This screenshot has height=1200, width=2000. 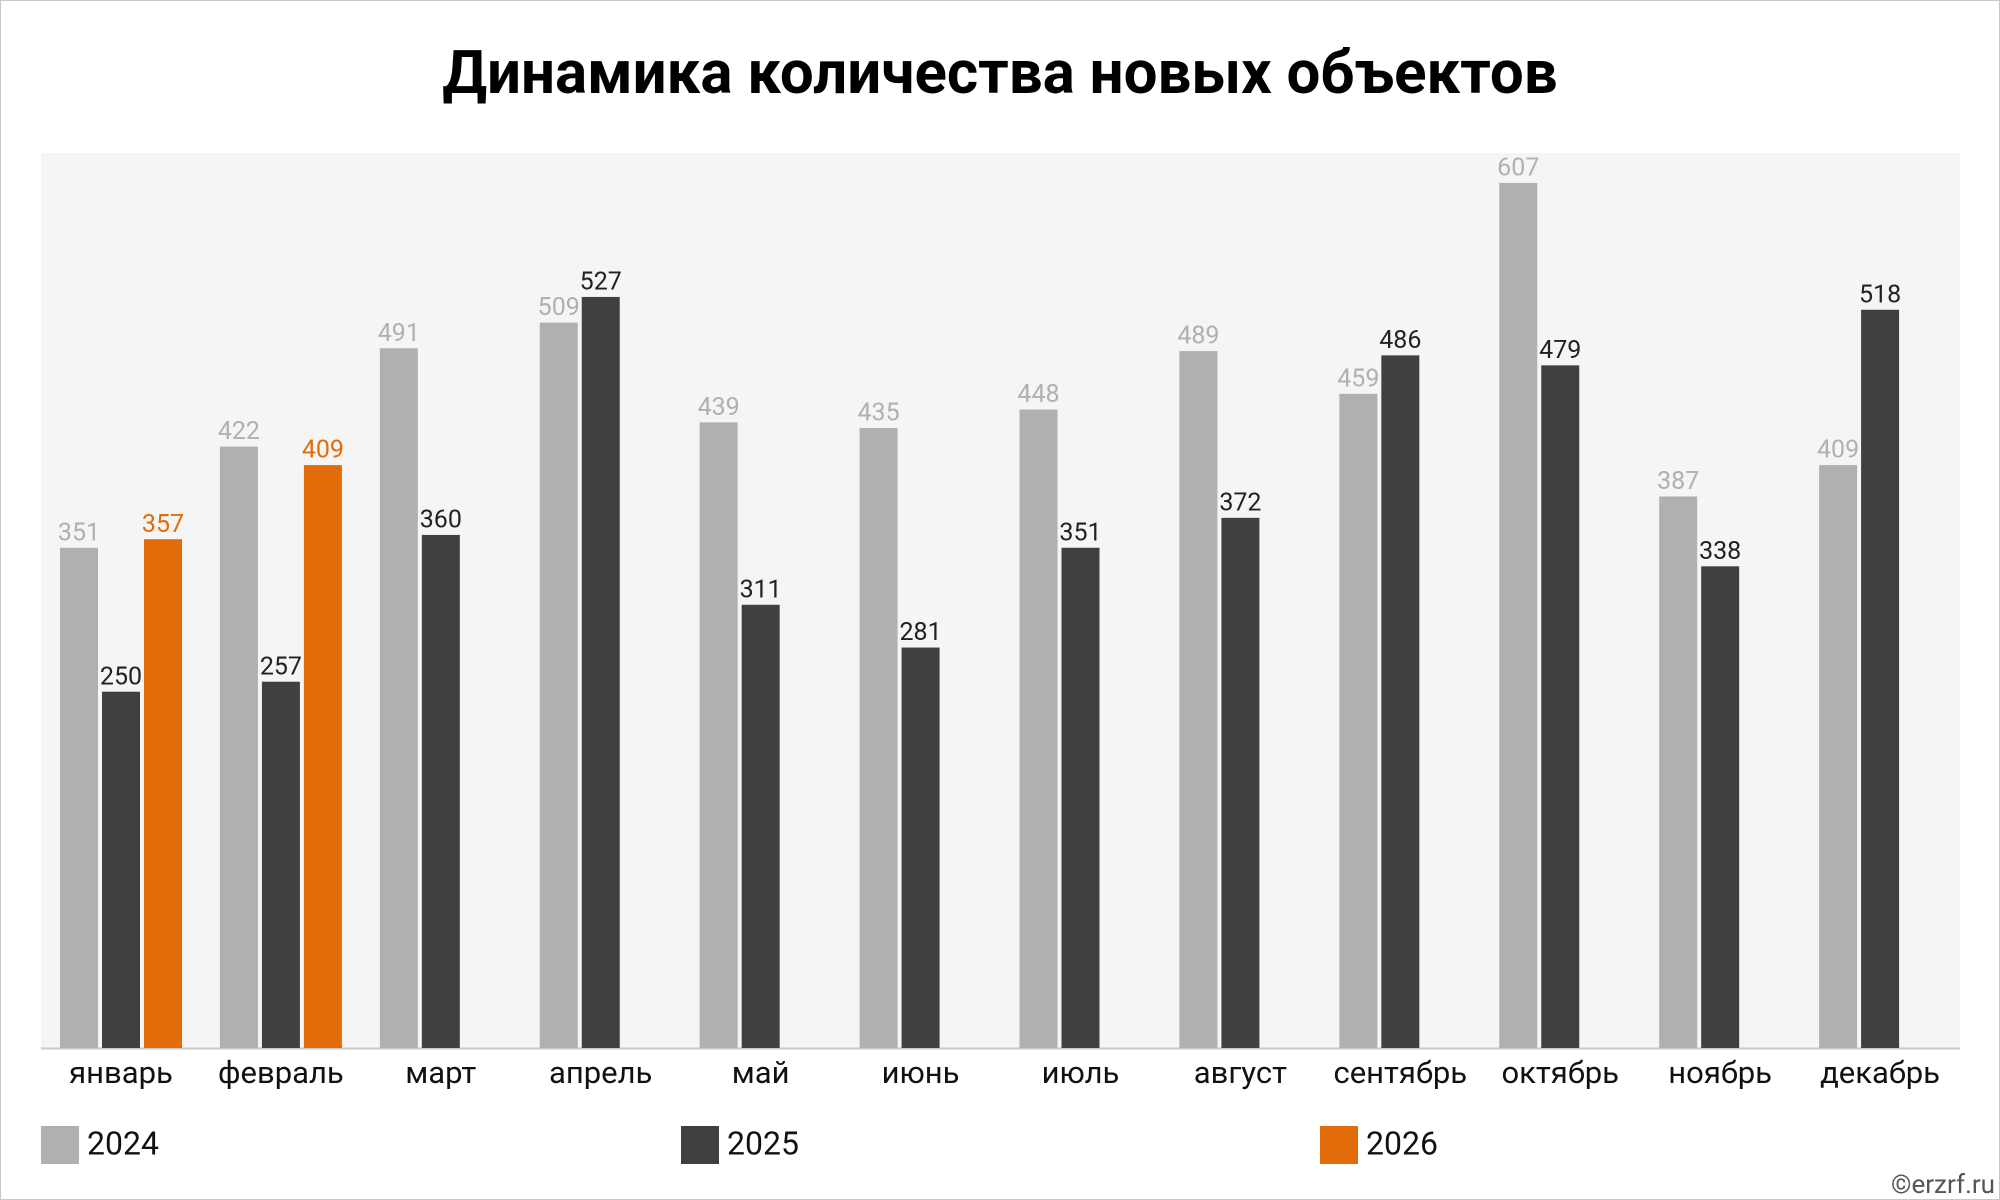 What do you see at coordinates (281, 1072) in the screenshot?
I see `x-tick-label: февраль` at bounding box center [281, 1072].